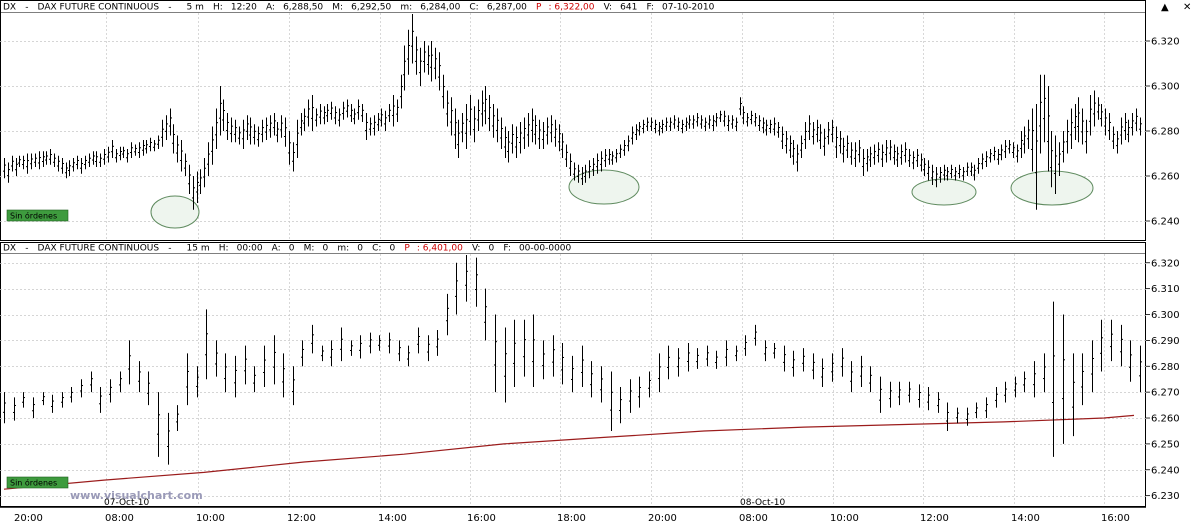 The width and height of the screenshot is (1200, 529). Describe the element at coordinates (1165, 7) in the screenshot. I see `scroll-up-icon: ▲` at that location.